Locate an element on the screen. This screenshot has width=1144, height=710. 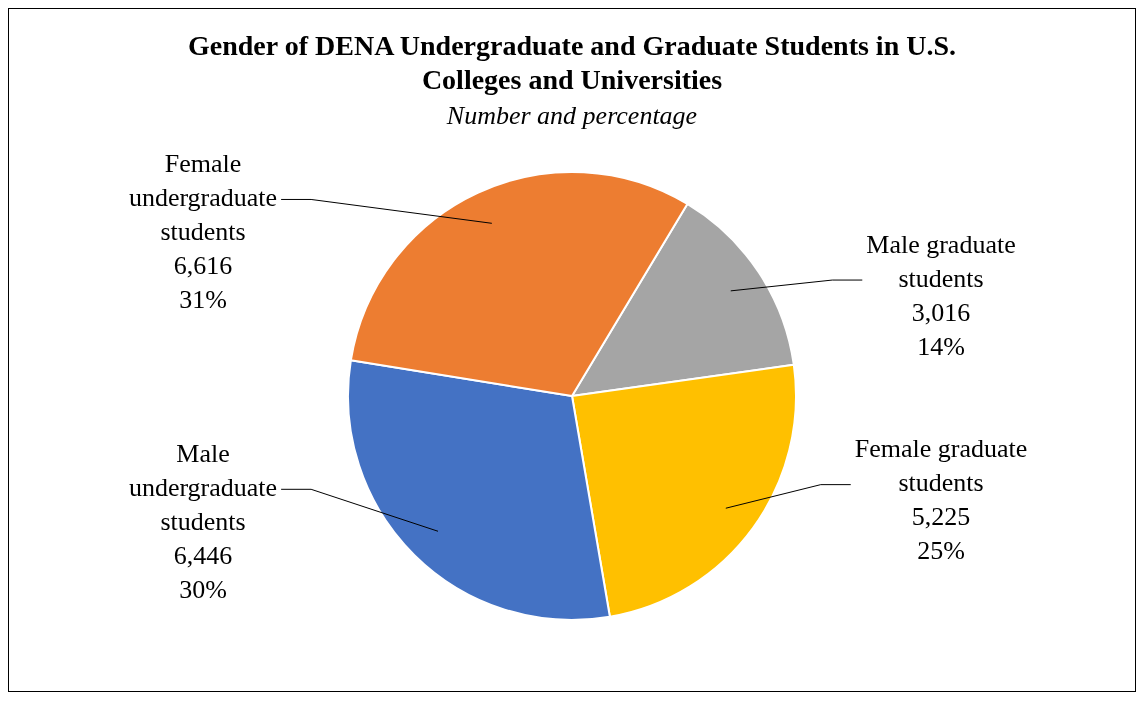
data-label: 6,446 30% is located at coordinates (203, 573).